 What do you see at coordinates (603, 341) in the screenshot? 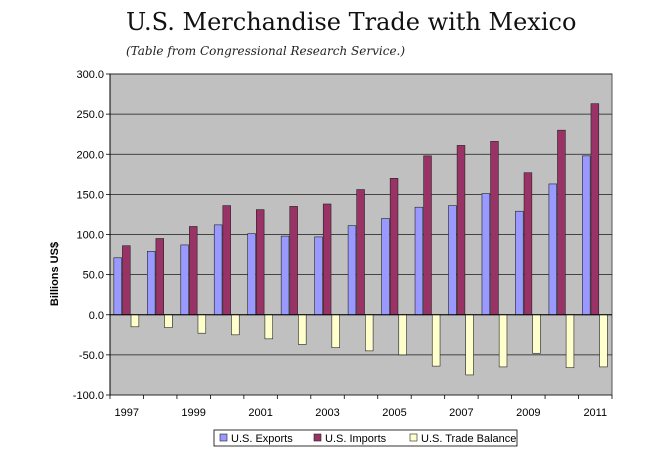
I see `bar-u-s-trade-balance-2011` at bounding box center [603, 341].